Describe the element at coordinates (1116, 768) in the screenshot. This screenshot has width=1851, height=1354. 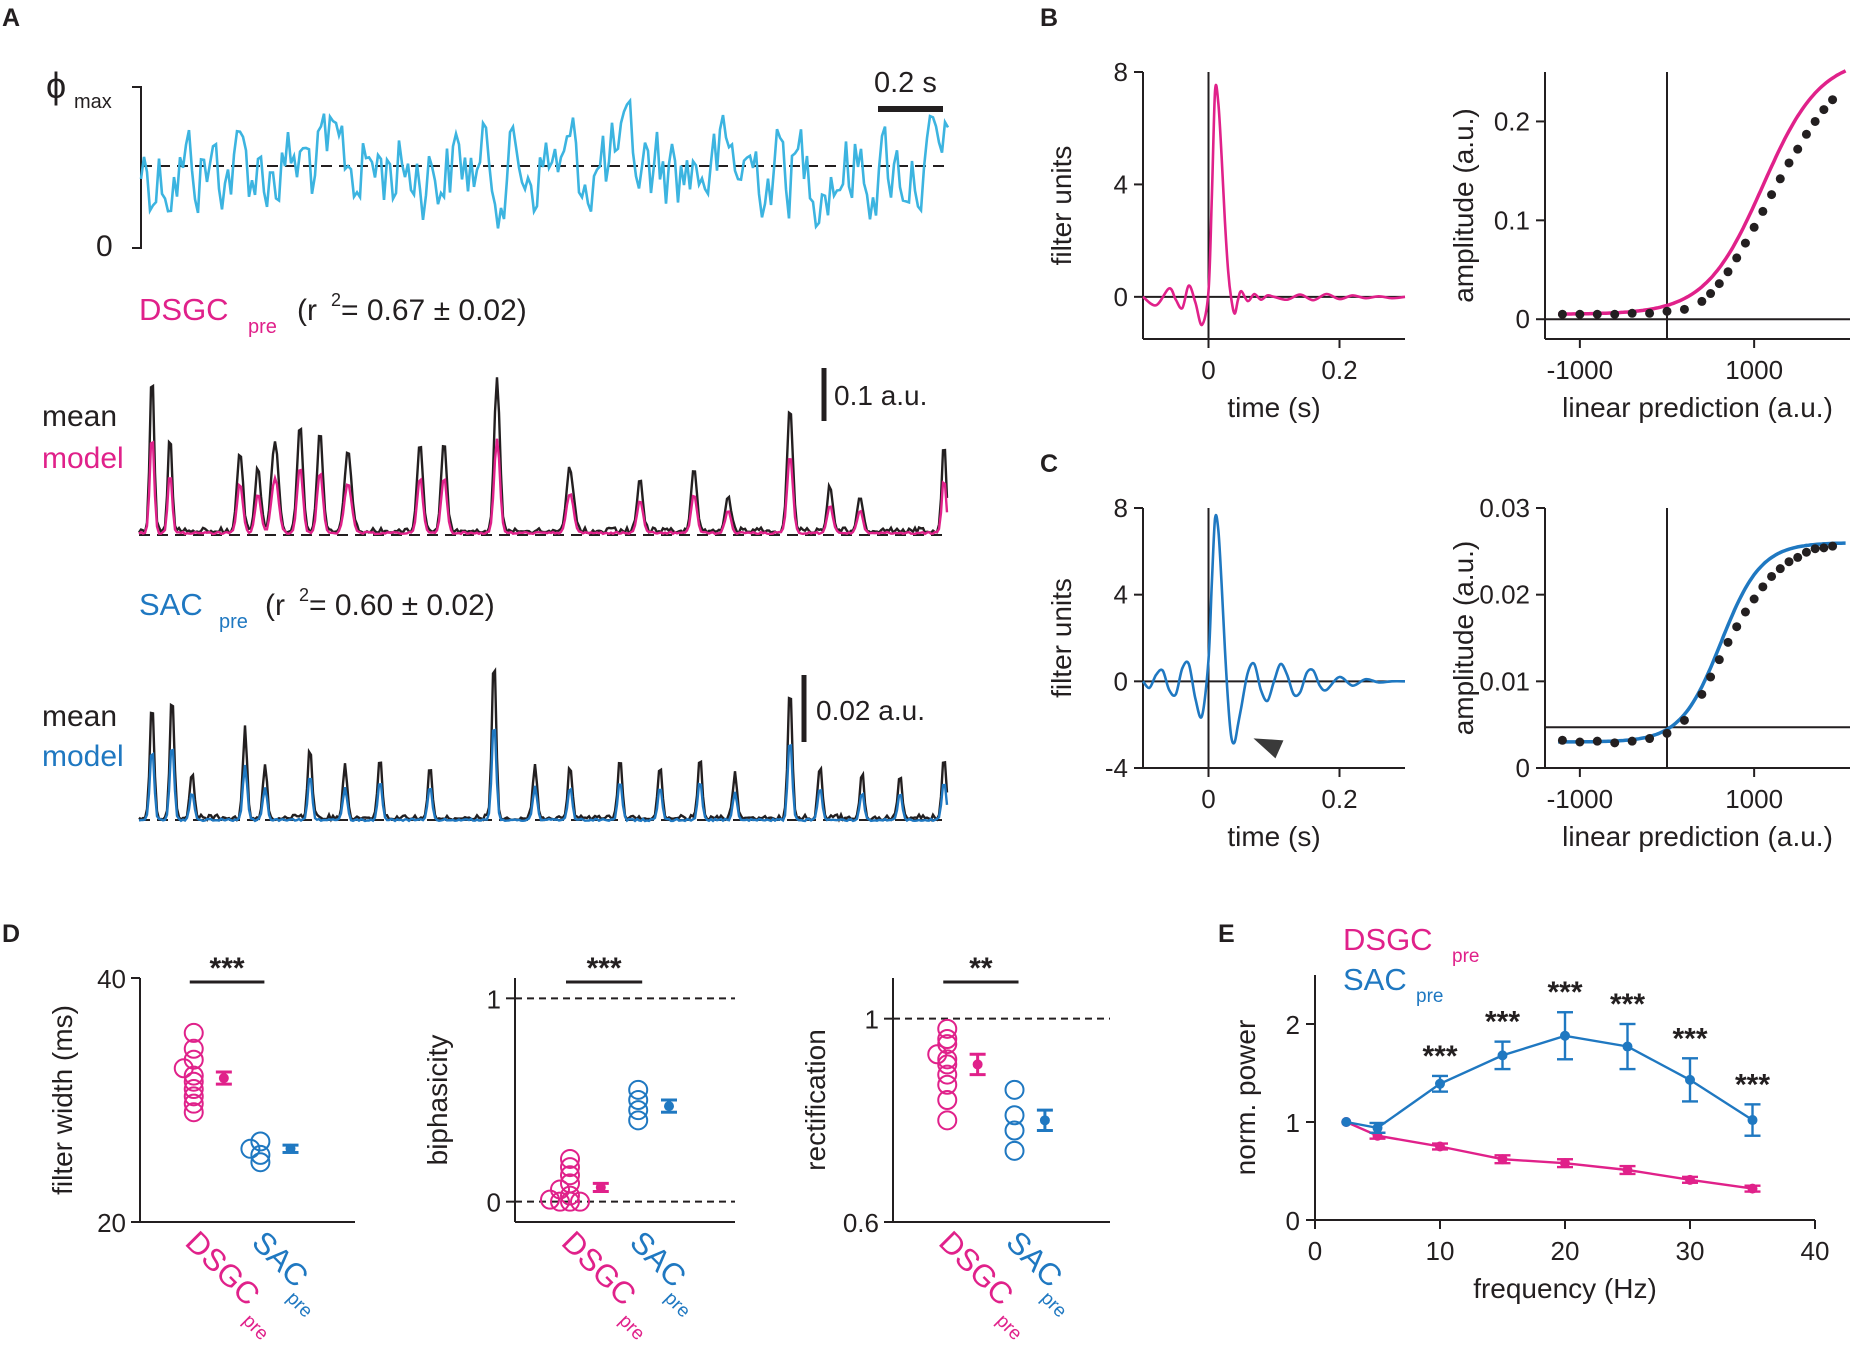
I see `y-tick-label: -4` at that location.